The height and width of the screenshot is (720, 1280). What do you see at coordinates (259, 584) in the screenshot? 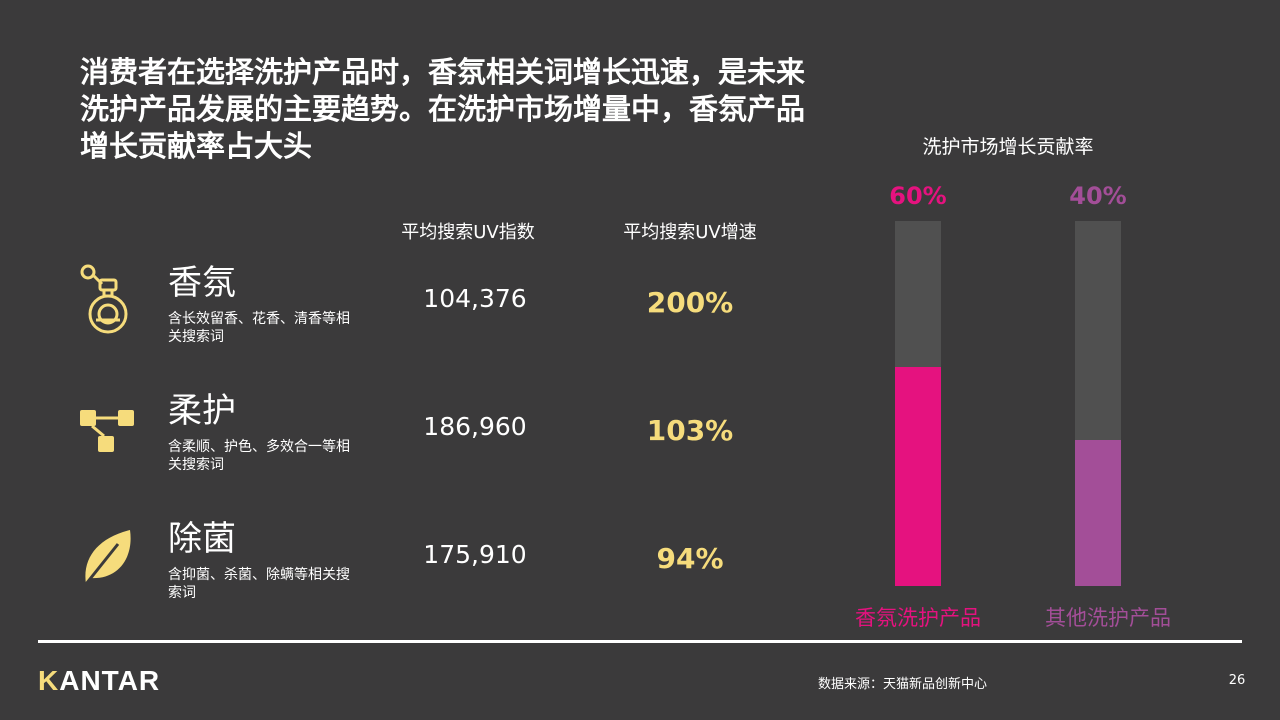
I see `category-description: 含抑菌、杀菌、除螨等相关搜索词` at bounding box center [259, 584].